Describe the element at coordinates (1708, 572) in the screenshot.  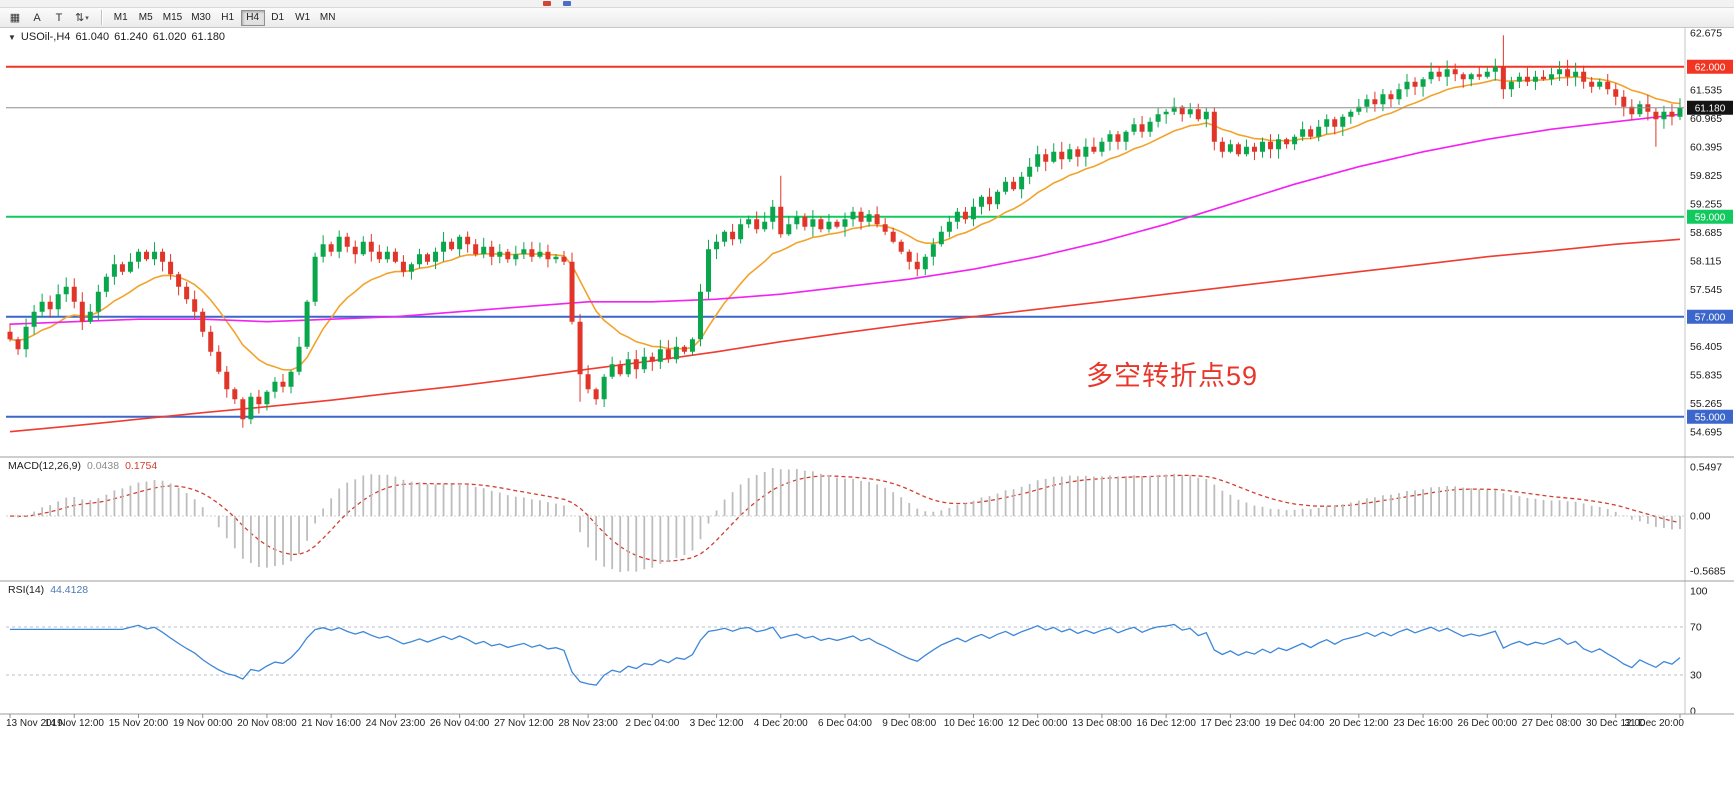
I see `macd-axis-label: -0.5685` at that location.